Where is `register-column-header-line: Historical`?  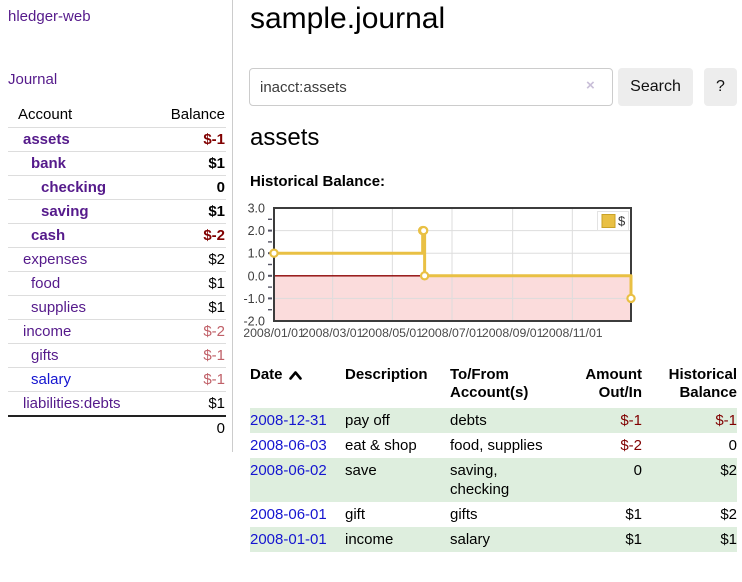 register-column-header-line: Historical is located at coordinates (702, 374).